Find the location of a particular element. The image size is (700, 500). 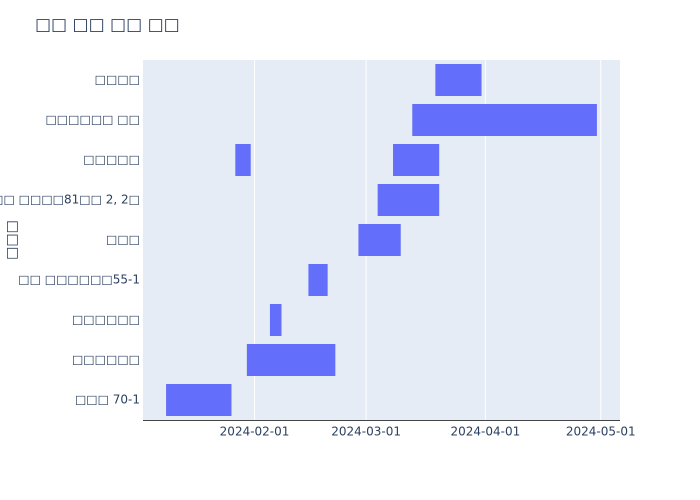

y-tick-label: □□ □□□□81□□ 2, 2□ is located at coordinates (70, 200).